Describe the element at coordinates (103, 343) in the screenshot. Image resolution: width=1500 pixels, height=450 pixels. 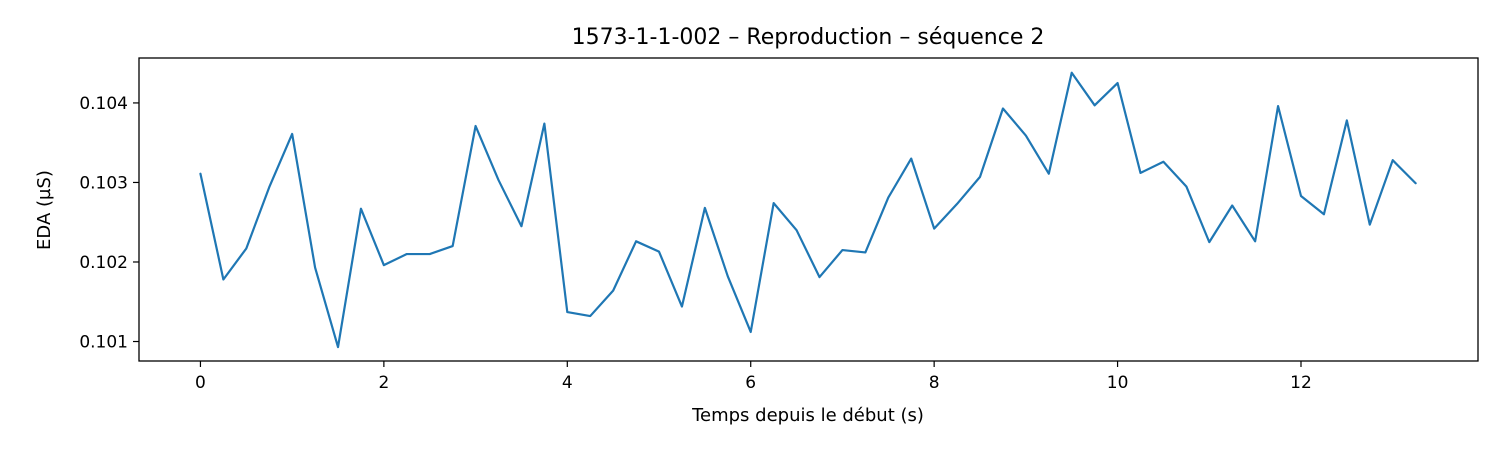
I see `y-tick-label: 0.101` at that location.